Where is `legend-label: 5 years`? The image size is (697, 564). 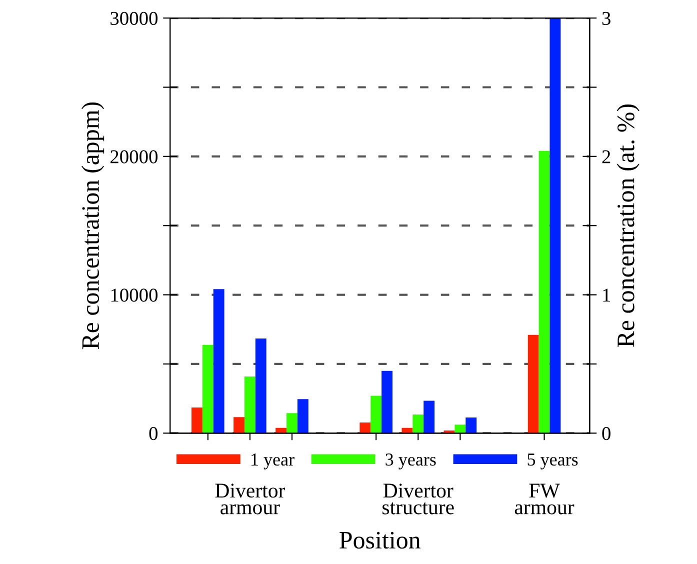 legend-label: 5 years is located at coordinates (553, 462).